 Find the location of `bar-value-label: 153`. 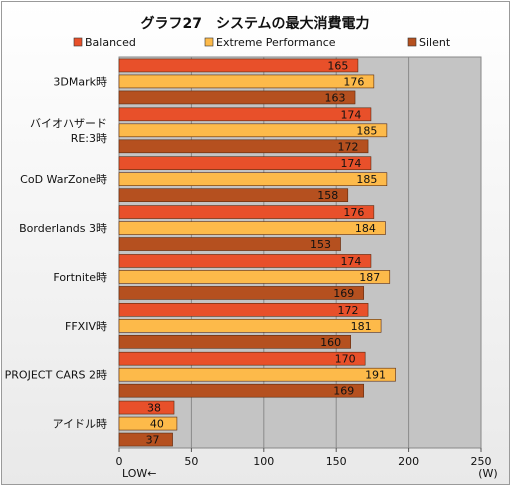

bar-value-label: 153 is located at coordinates (320, 244).